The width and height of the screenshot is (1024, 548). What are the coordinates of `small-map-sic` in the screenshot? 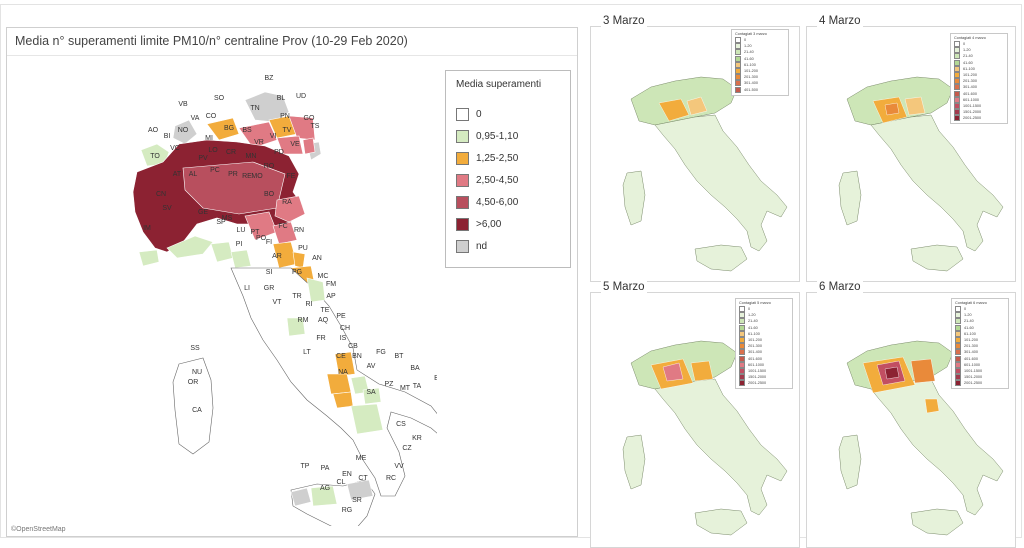 It's located at (721, 522).